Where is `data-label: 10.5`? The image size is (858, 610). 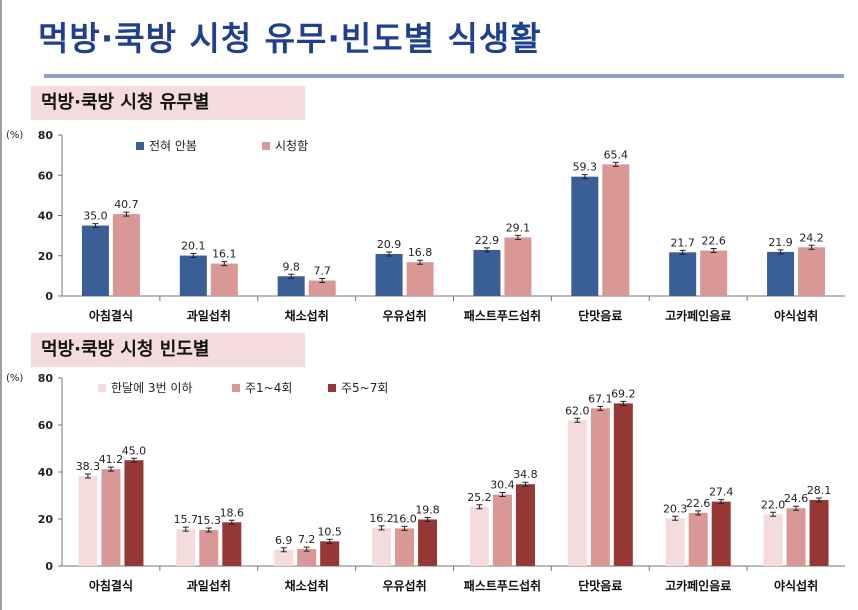
data-label: 10.5 is located at coordinates (329, 531).